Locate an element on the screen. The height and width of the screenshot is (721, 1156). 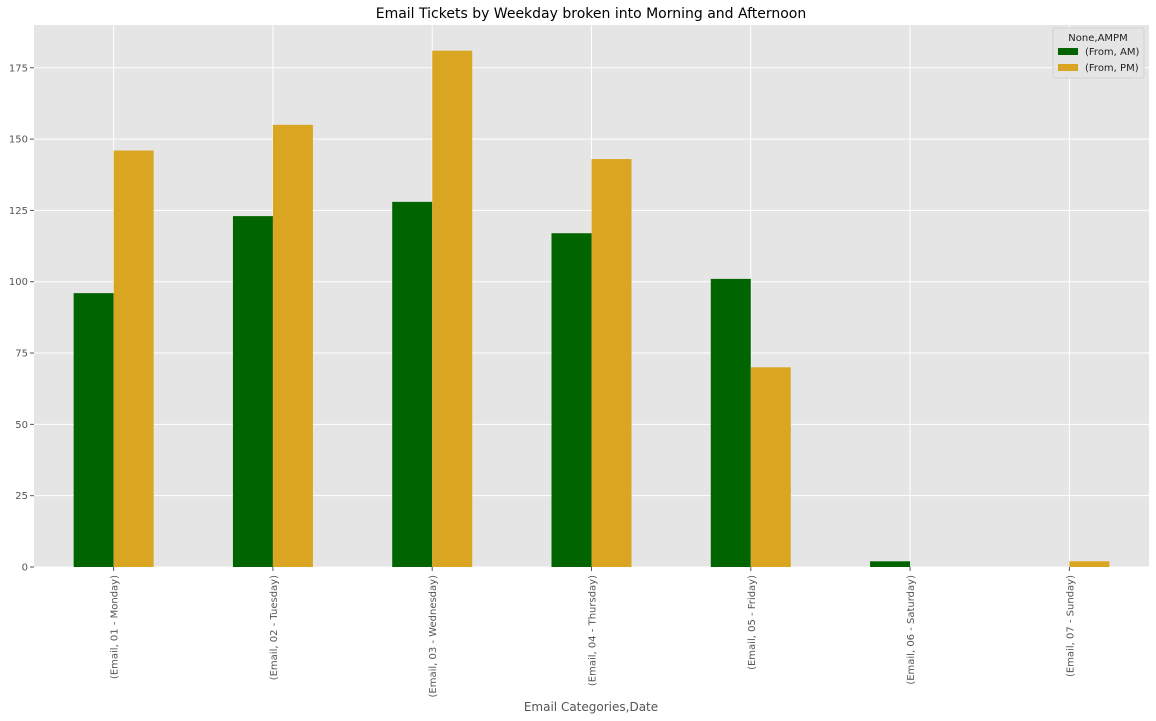
legend-label-1: (From, PM) is located at coordinates (1112, 68).